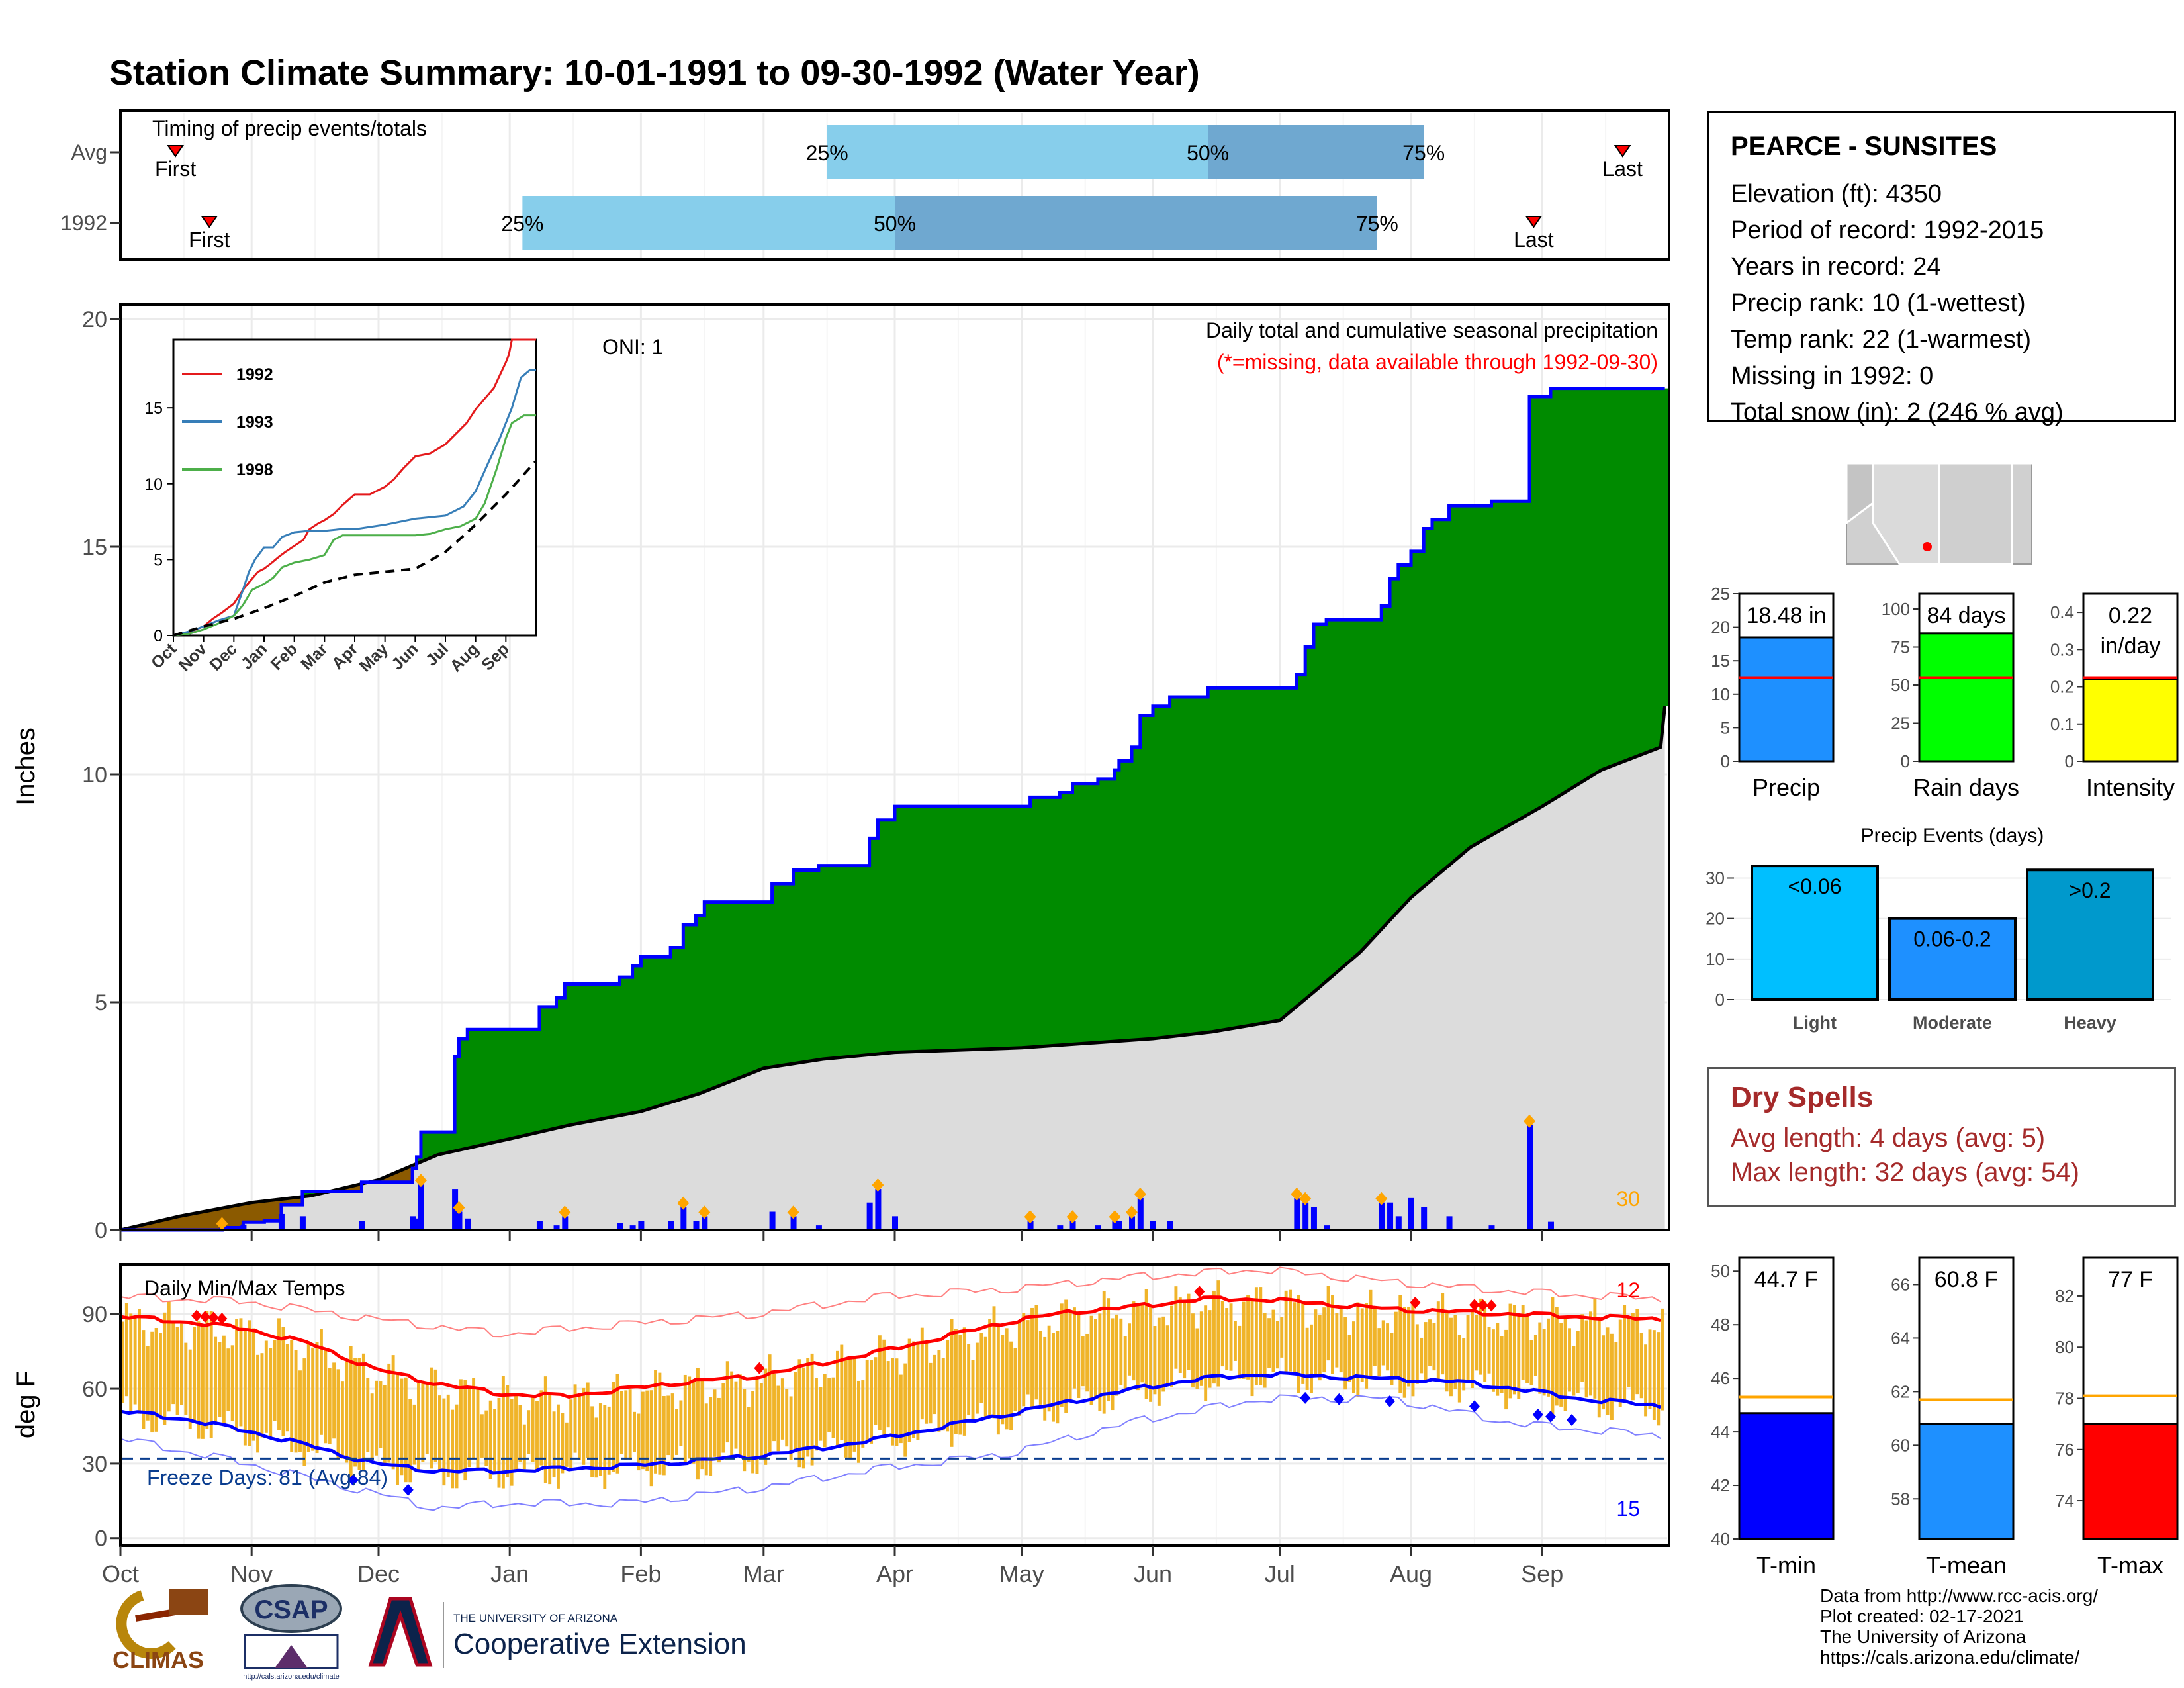 The height and width of the screenshot is (1688, 2184). What do you see at coordinates (1888, 230) in the screenshot?
I see `station-period: Period of record: 1992-2015` at bounding box center [1888, 230].